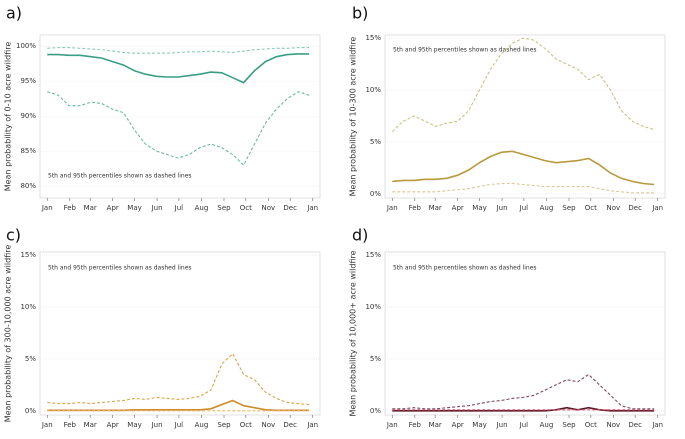 The width and height of the screenshot is (685, 439). Describe the element at coordinates (360, 13) in the screenshot. I see `panel-label: b)` at that location.